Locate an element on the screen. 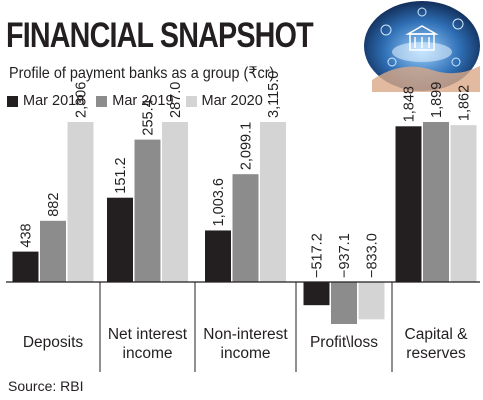 This screenshot has width=483, height=400. data-label: 1,848 is located at coordinates (410, 104).